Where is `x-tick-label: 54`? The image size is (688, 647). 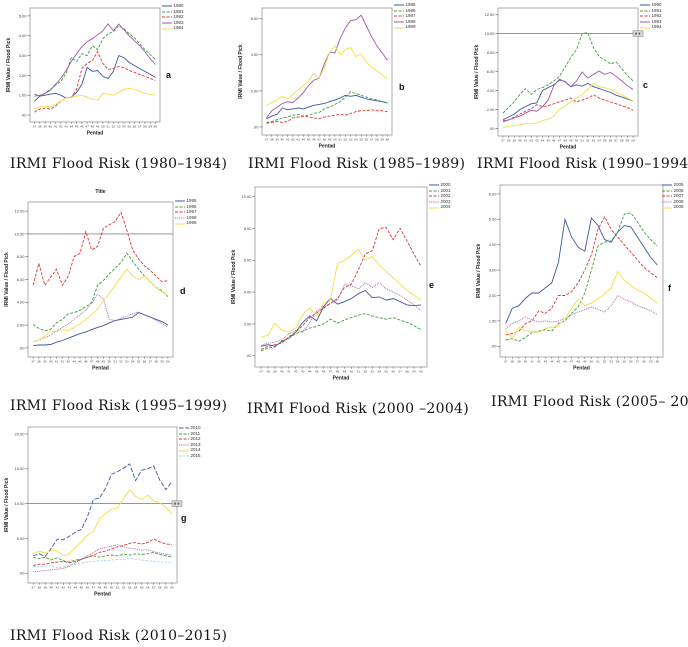
x-tick-label: 54 is located at coordinates (380, 371).